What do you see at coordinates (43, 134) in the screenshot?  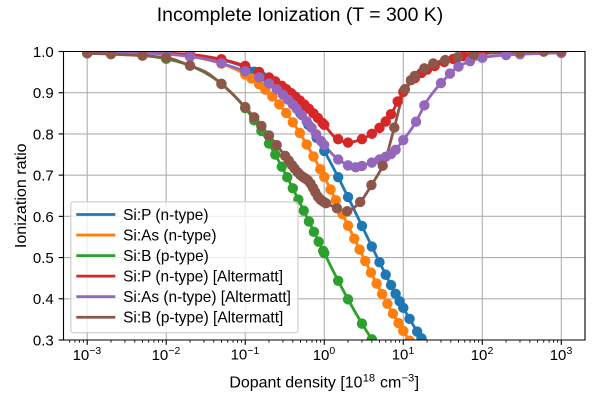 I see `svg-text: 0.8` at bounding box center [43, 134].